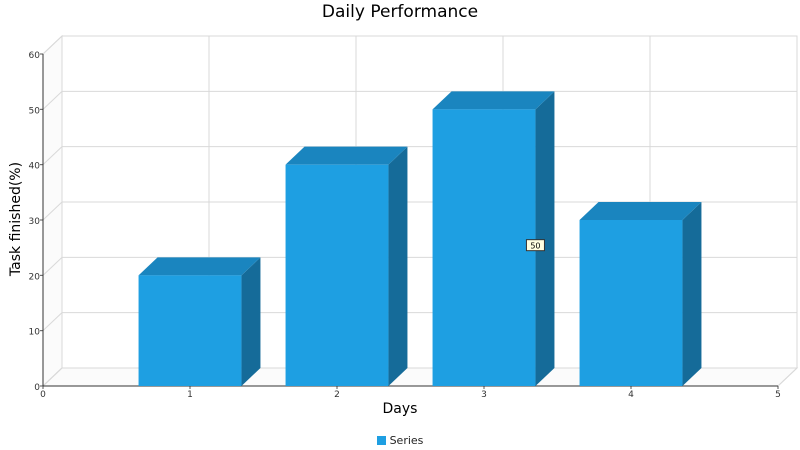 The height and width of the screenshot is (450, 800). Describe the element at coordinates (400, 409) in the screenshot. I see `x-axis-label: Days` at that location.